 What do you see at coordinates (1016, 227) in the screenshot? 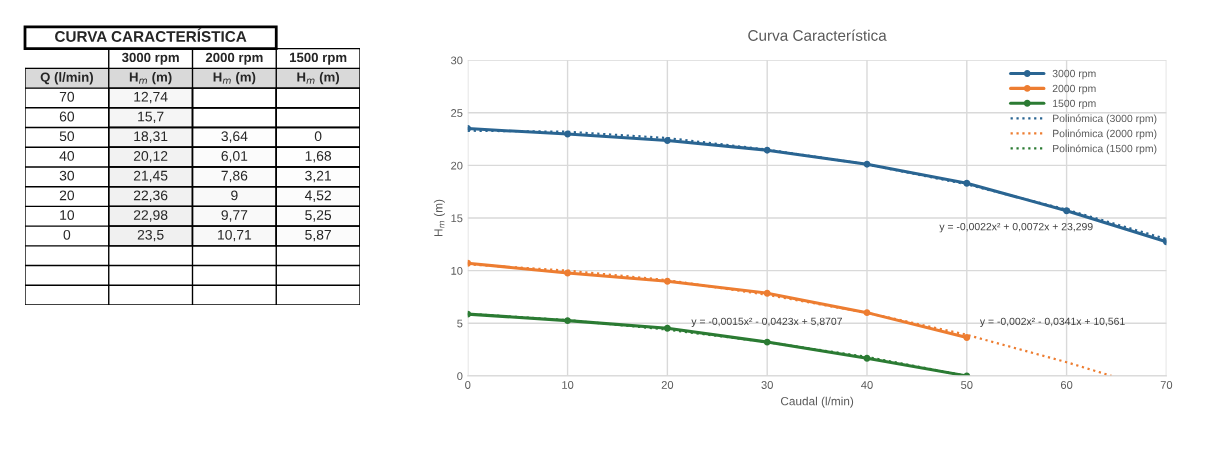
I see `annotation: y = -0,0022x² + 0,0072x + 23,299` at bounding box center [1016, 227].